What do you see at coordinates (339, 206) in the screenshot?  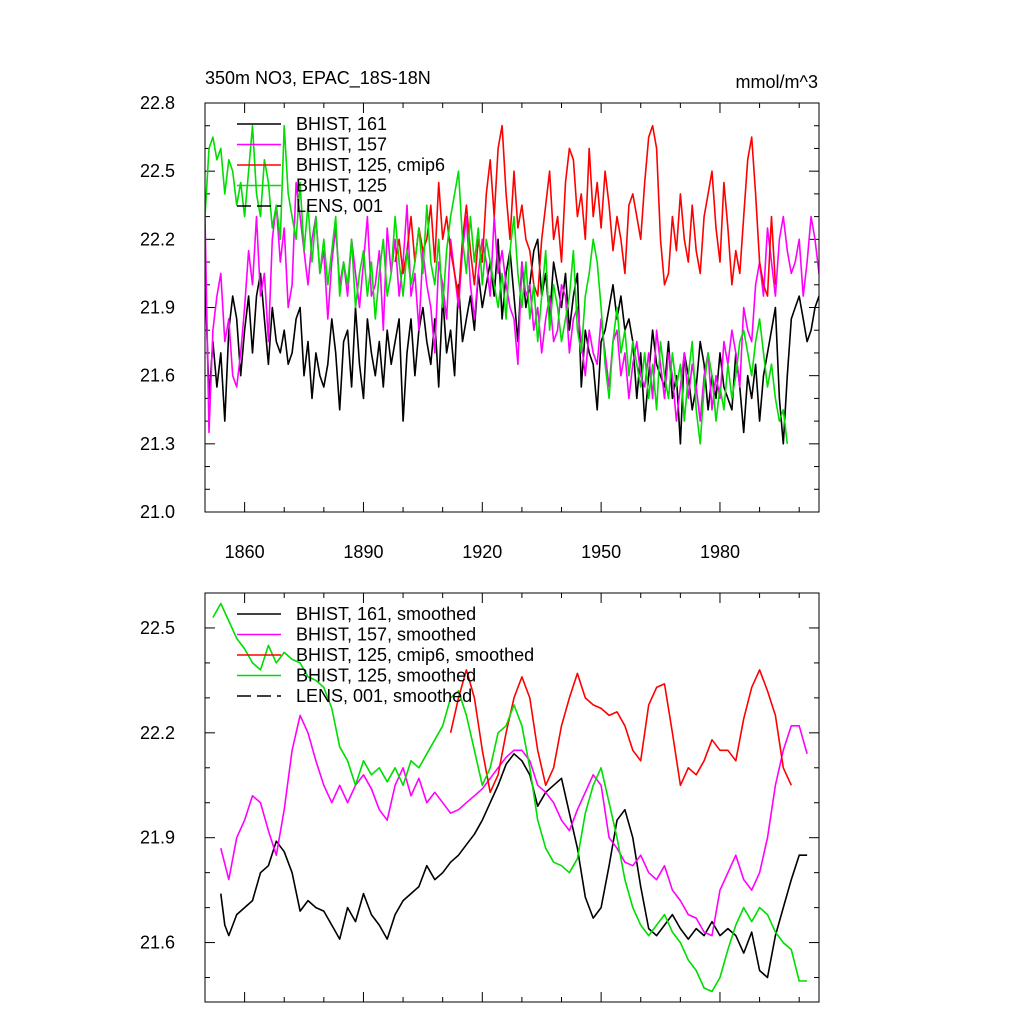 I see `legend-label: LENS, 001` at bounding box center [339, 206].